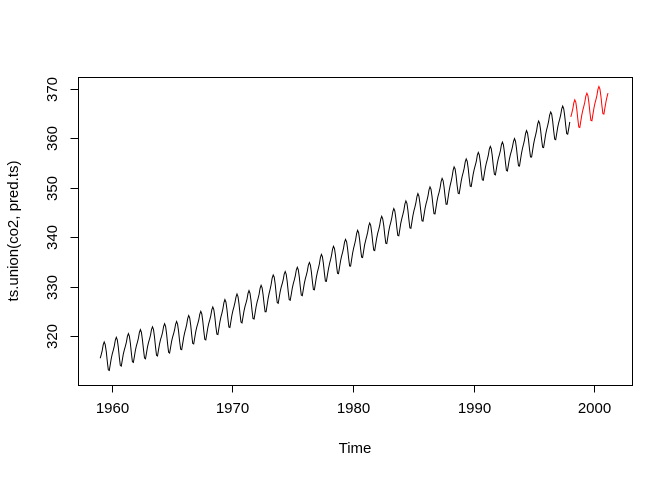 This screenshot has height=480, width=672. What do you see at coordinates (589, 107) in the screenshot?
I see `predicted-co2-line` at bounding box center [589, 107].